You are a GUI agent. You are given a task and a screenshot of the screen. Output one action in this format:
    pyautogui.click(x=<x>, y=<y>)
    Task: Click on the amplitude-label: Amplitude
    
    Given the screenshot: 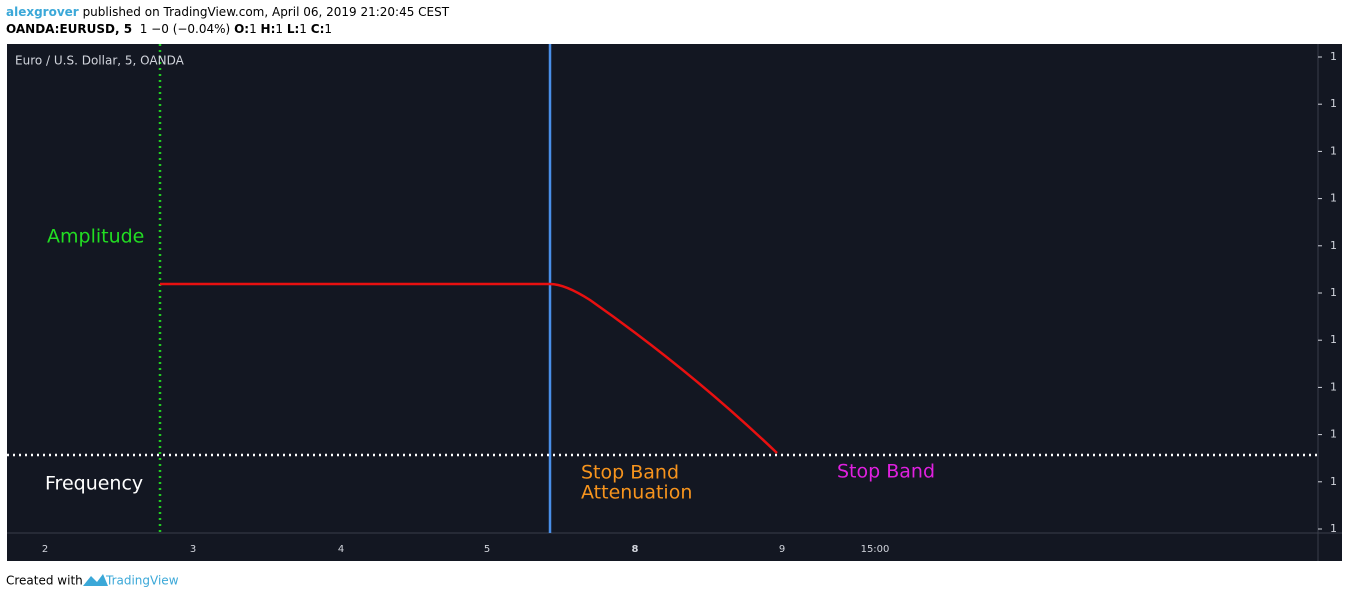 What is the action you would take?
    pyautogui.click(x=95, y=237)
    